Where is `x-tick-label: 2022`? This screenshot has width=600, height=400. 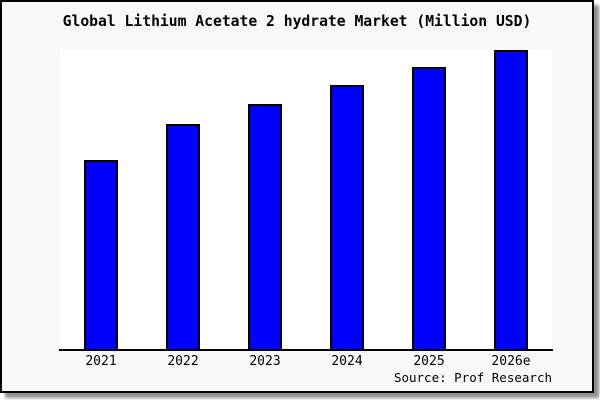
x-tick-label: 2022 is located at coordinates (183, 361).